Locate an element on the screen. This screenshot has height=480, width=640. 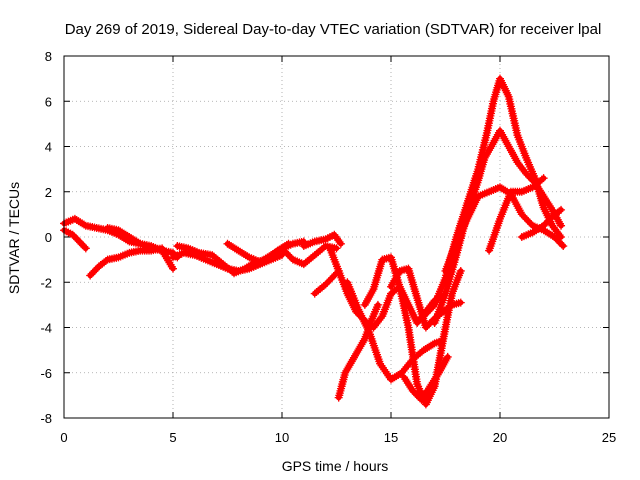
y-tick-label: -4 is located at coordinates (46, 328).